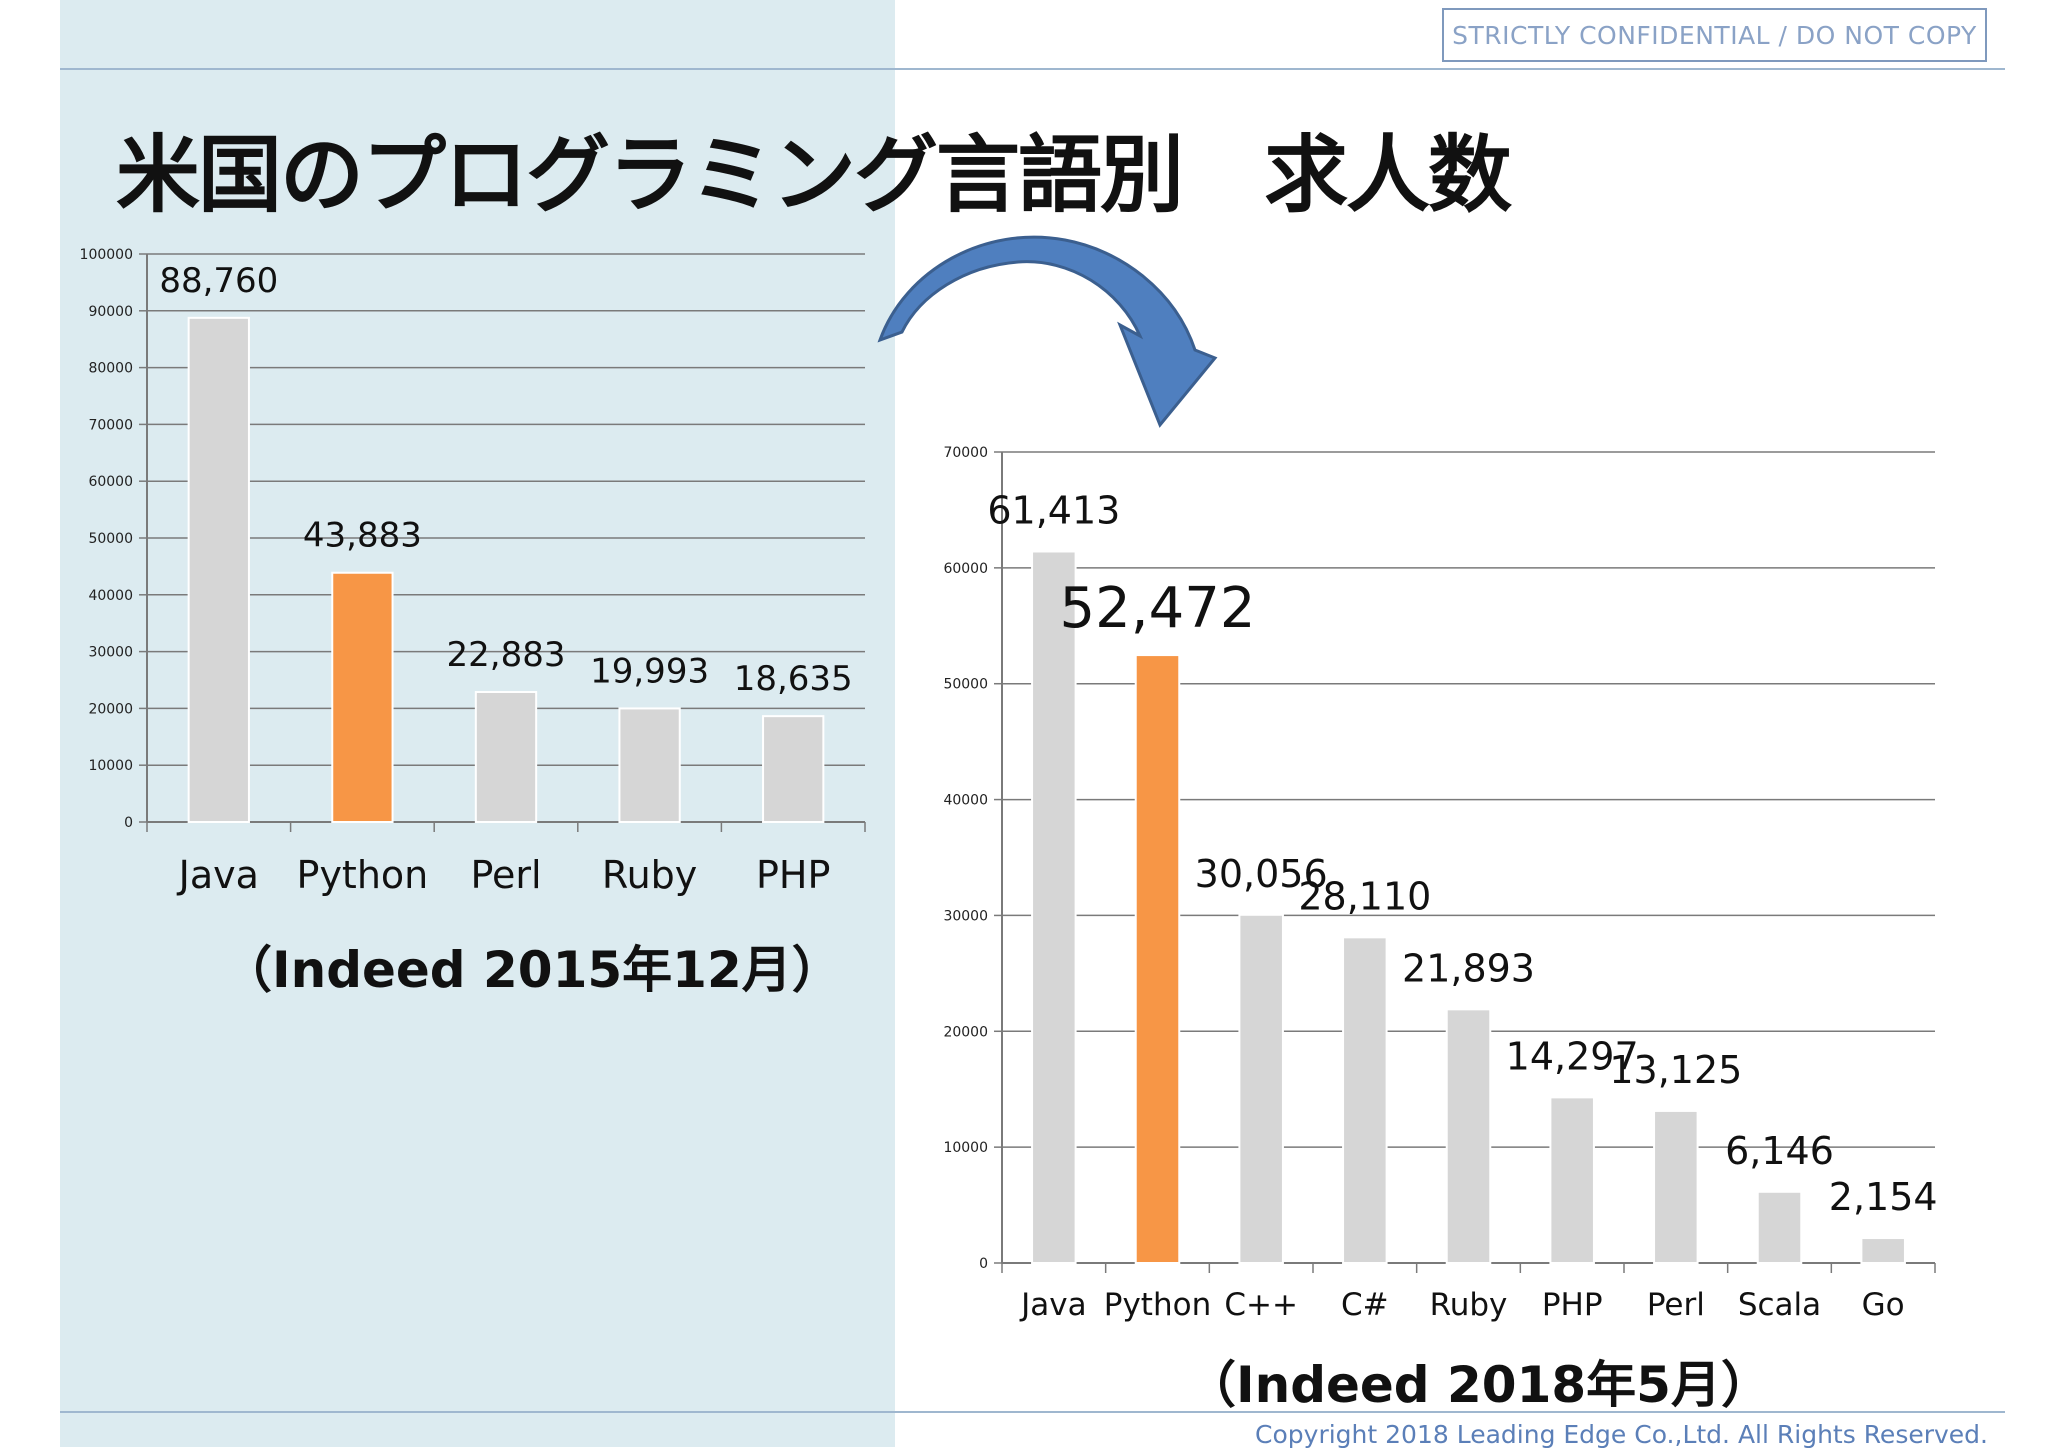  What do you see at coordinates (1032, 1412) in the screenshot?
I see `footer-divider` at bounding box center [1032, 1412].